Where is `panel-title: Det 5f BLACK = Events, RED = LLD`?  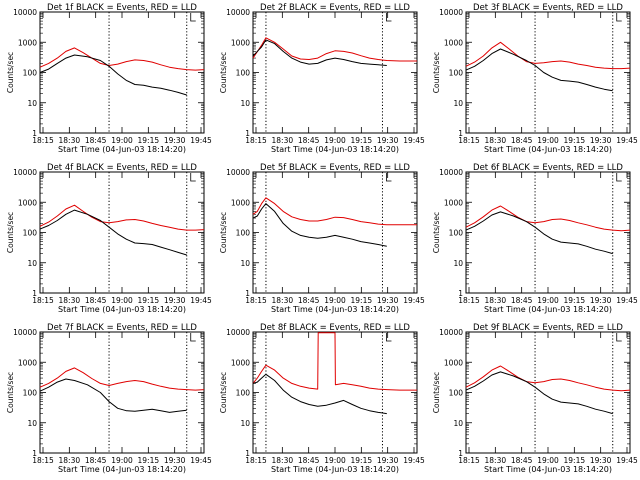 panel-title: Det 5f BLACK = Events, RED = LLD is located at coordinates (335, 168).